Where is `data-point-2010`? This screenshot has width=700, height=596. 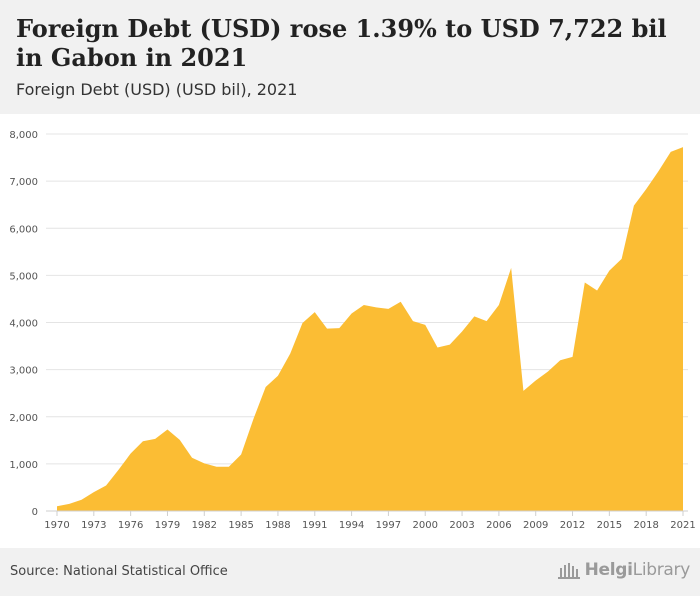
data-point-2010 is located at coordinates (548, 372).